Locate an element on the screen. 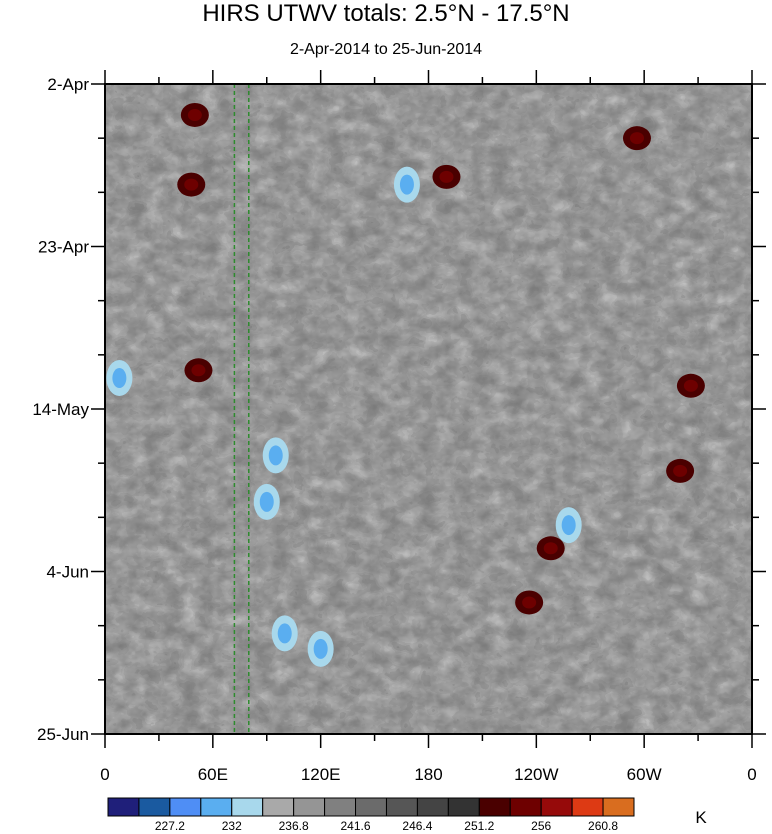 This screenshot has height=834, width=772. chart-subtitle: 2-Apr-2014 to 25-Jun-2014 is located at coordinates (386, 49).